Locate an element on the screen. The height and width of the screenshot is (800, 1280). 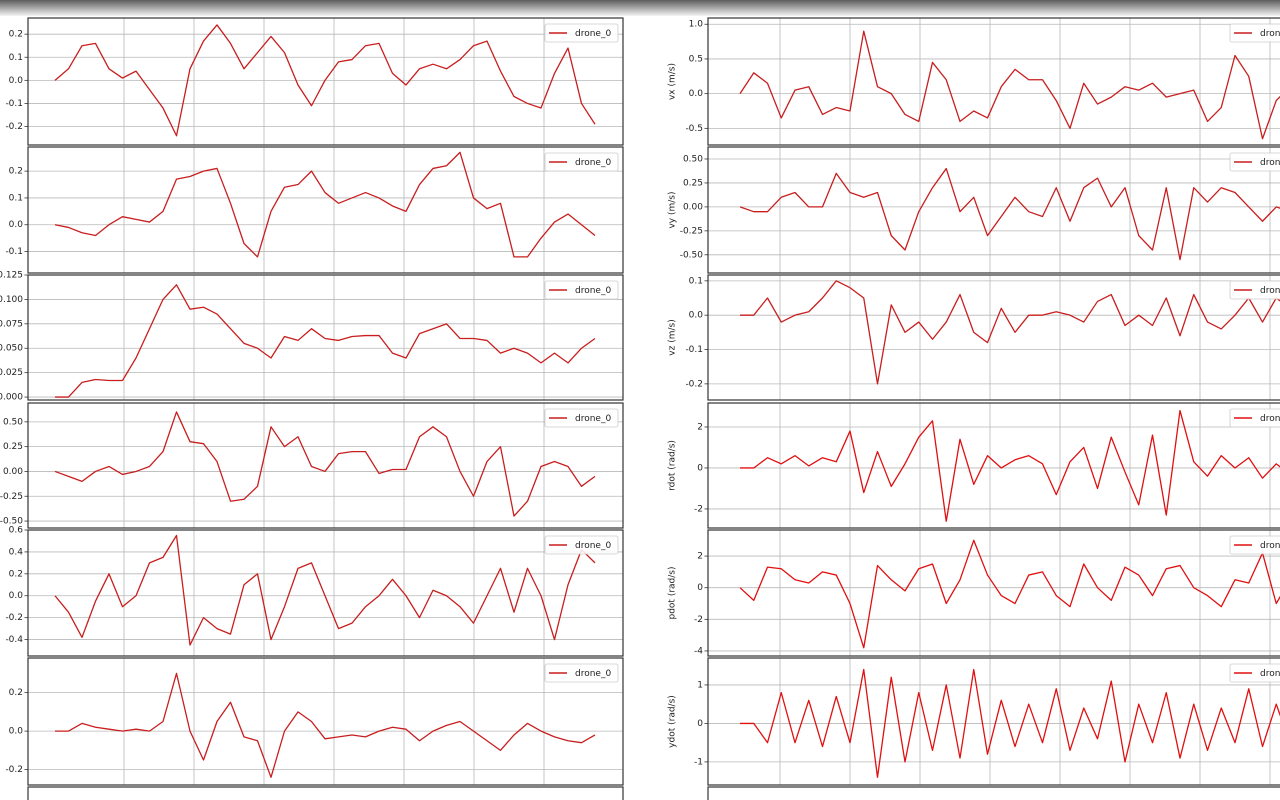
y-tick-label: 0.6 is located at coordinates (16, 531).